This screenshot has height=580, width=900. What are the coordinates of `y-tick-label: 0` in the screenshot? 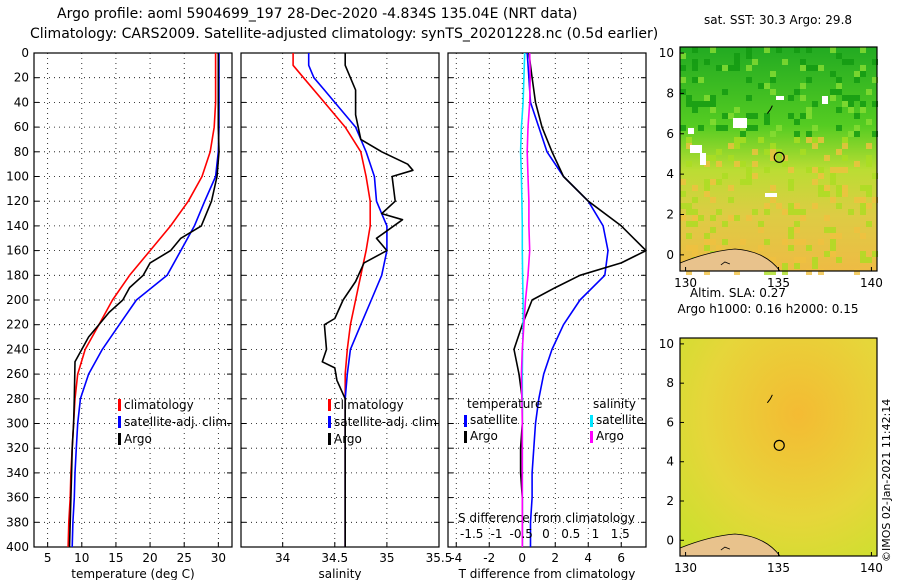 It's located at (25, 53).